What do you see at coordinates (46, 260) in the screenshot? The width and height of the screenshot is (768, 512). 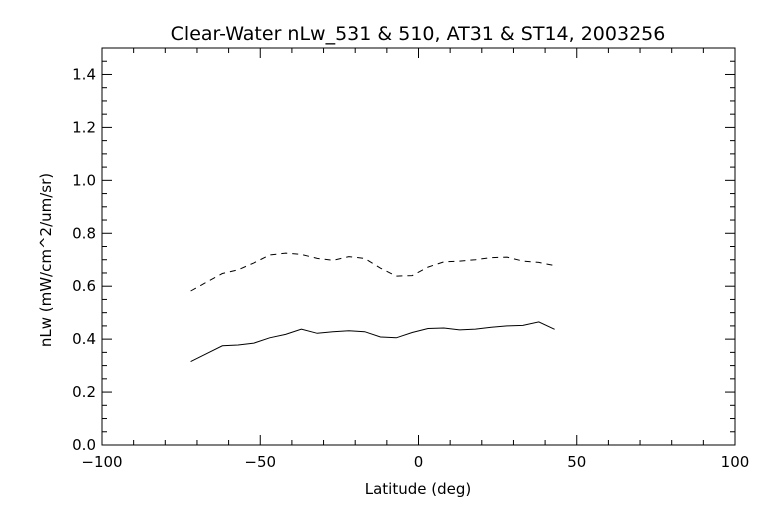 I see `y-axis-label: nLw (mW/cm^2/um/sr)` at bounding box center [46, 260].